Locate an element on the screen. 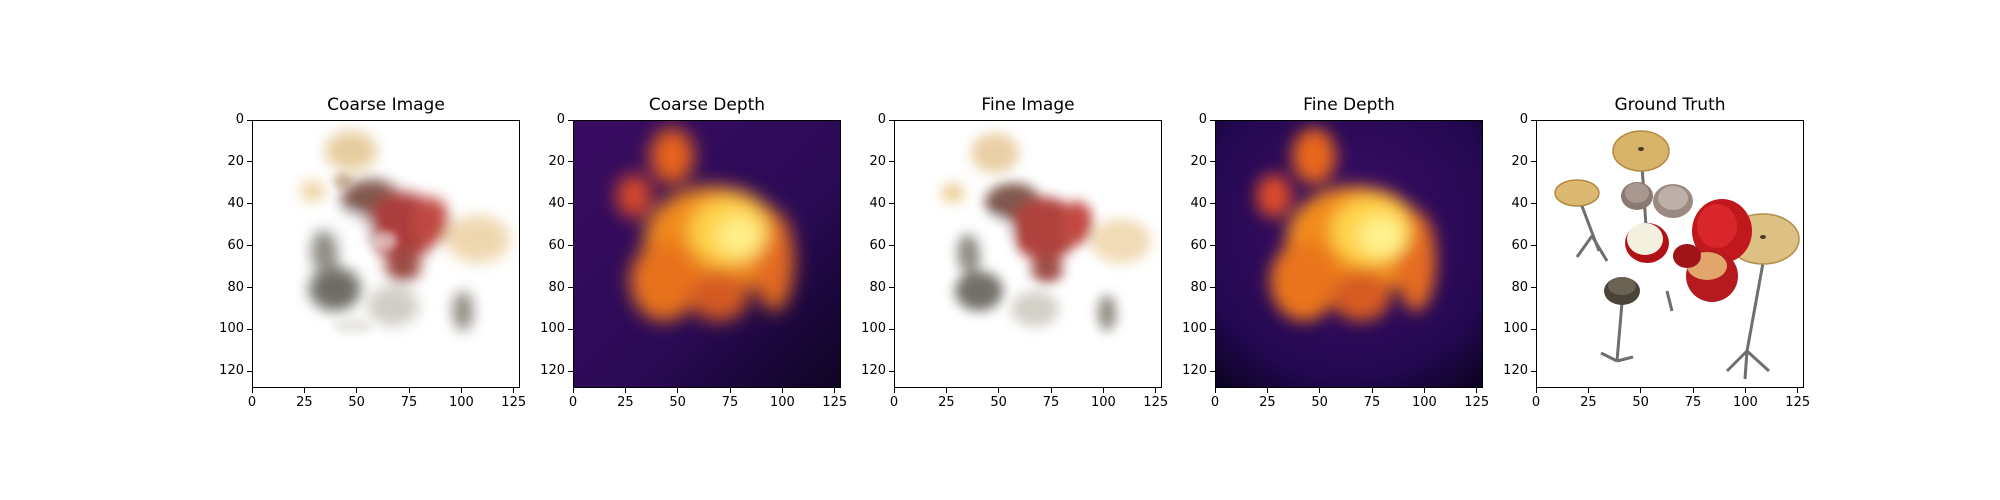 Image resolution: width=2000 pixels, height=500 pixels. y-tick-label: 0 is located at coordinates (560, 119).